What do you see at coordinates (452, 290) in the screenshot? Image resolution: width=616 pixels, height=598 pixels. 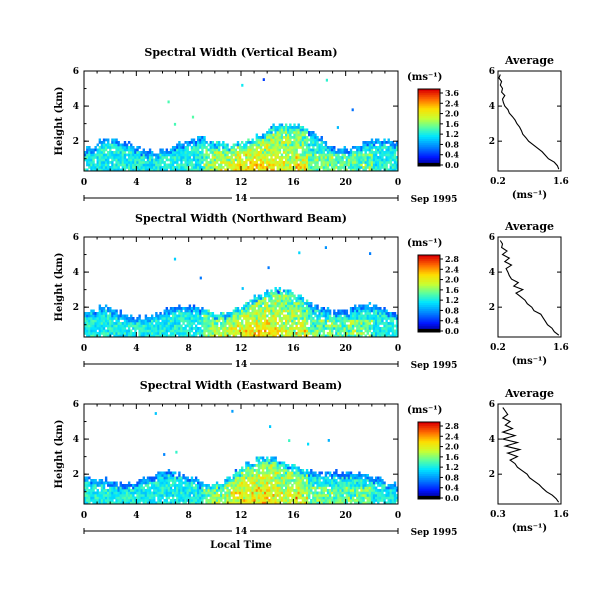 I see `colorbar-tick-label: 1.6` at bounding box center [452, 290].